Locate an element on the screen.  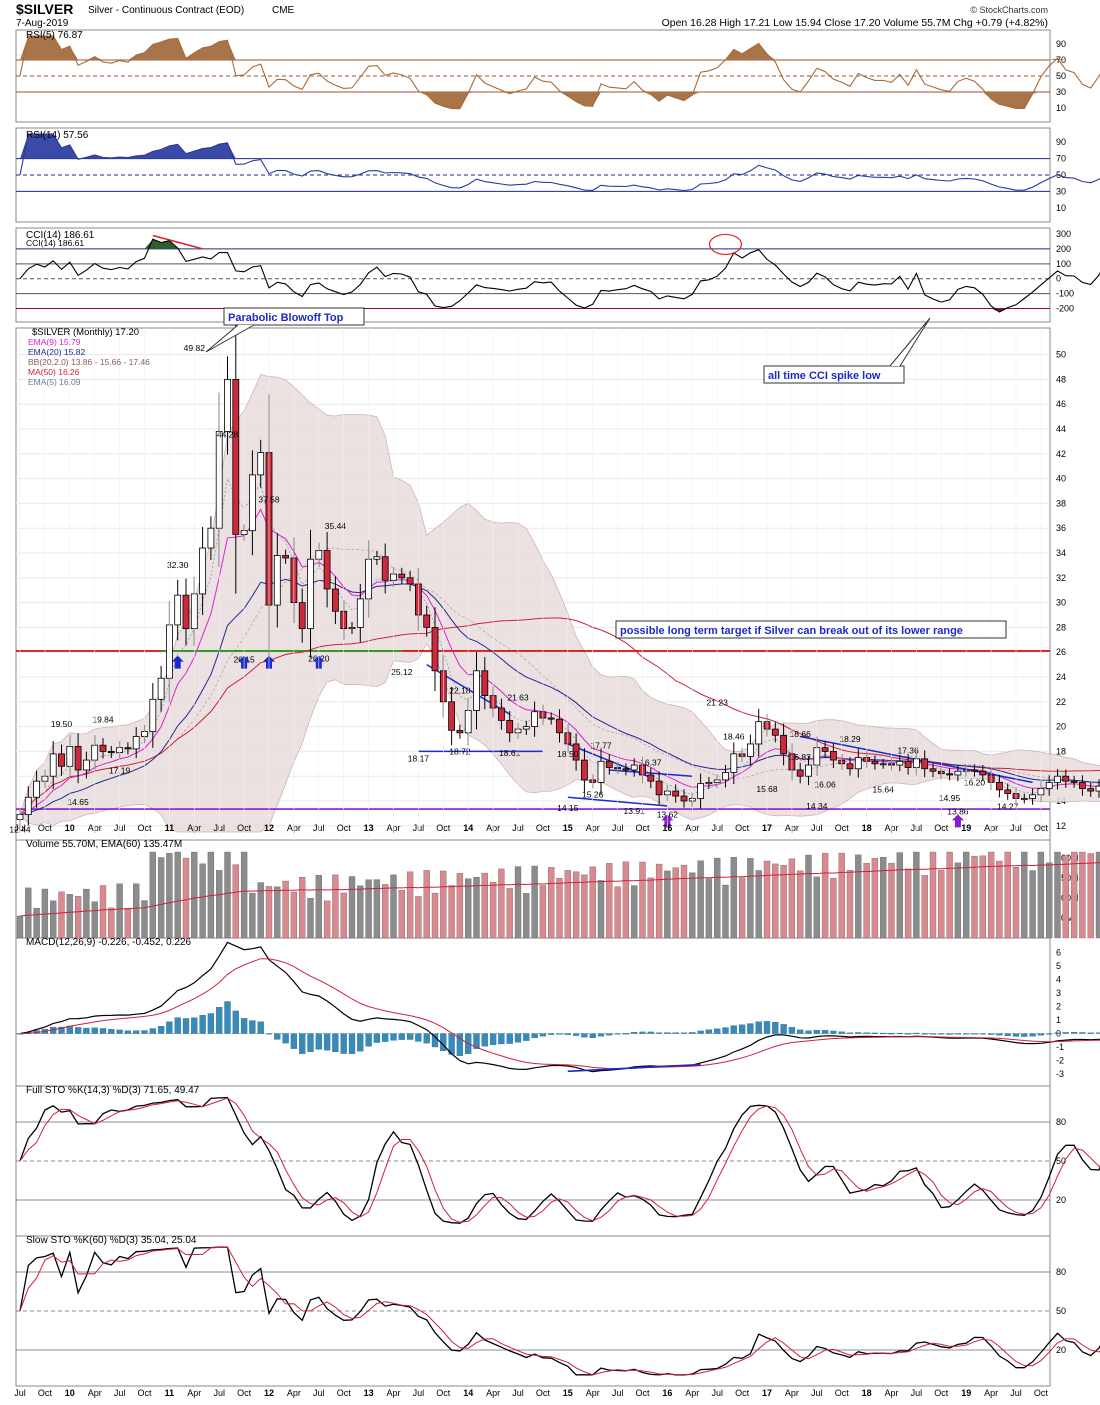
price-label: 14.65 is located at coordinates (78, 802).